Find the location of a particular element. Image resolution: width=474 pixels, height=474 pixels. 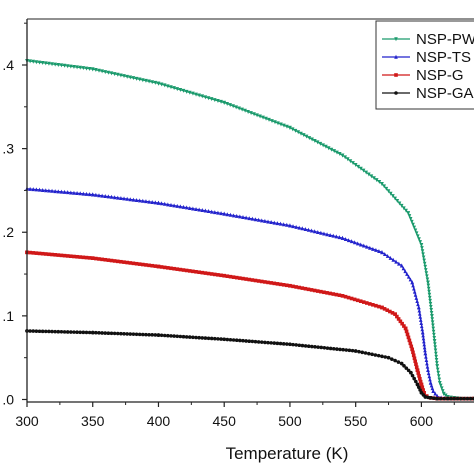

legend-item-nsp-ga: NSP-GA is located at coordinates (428, 93).